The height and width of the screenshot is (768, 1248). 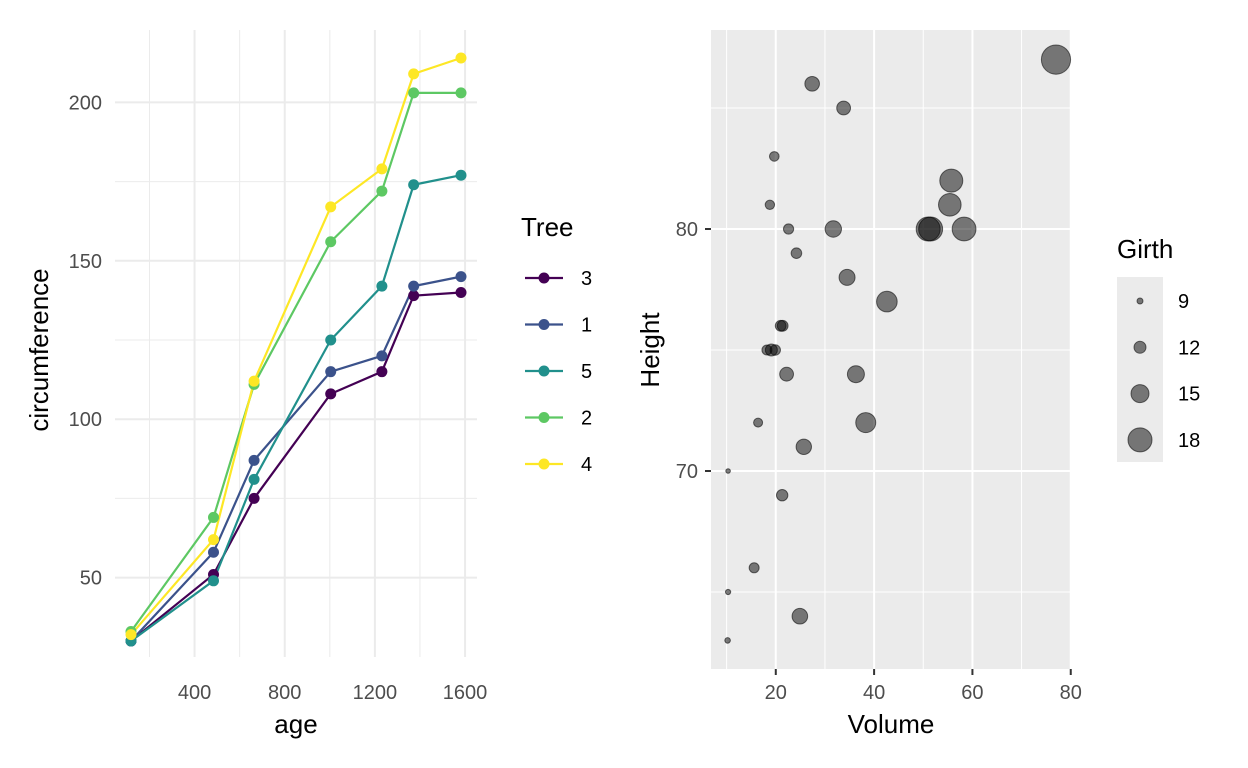 What do you see at coordinates (1189, 395) in the screenshot?
I see `girth-legend-label-15: 15` at bounding box center [1189, 395].